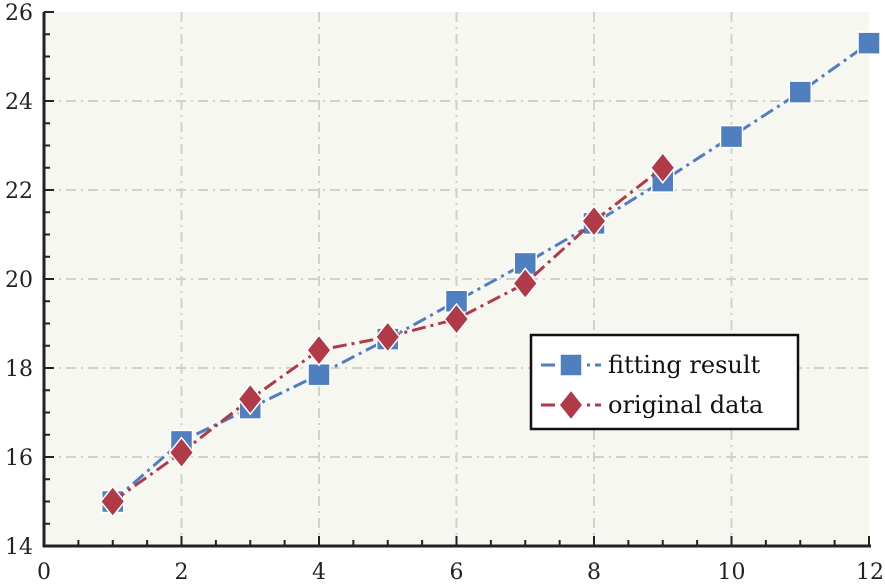 This screenshot has height=587, width=885. I want to click on legend-item: fitting result, so click(651, 365).